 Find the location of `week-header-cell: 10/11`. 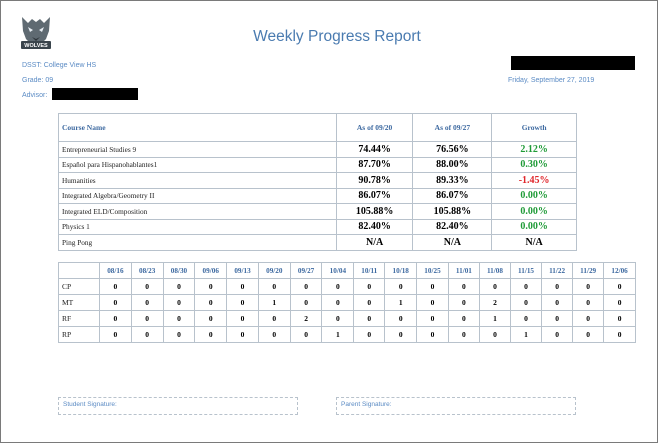

week-header-cell: 10/11 is located at coordinates (369, 270).